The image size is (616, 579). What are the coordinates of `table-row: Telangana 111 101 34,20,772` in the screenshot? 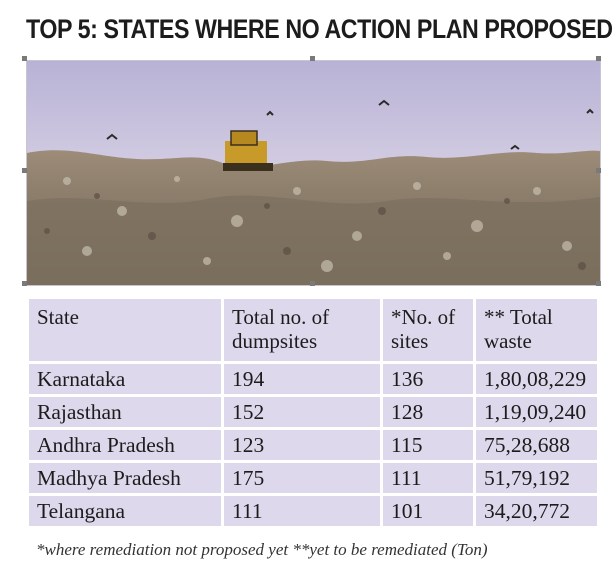 It's located at (313, 511).